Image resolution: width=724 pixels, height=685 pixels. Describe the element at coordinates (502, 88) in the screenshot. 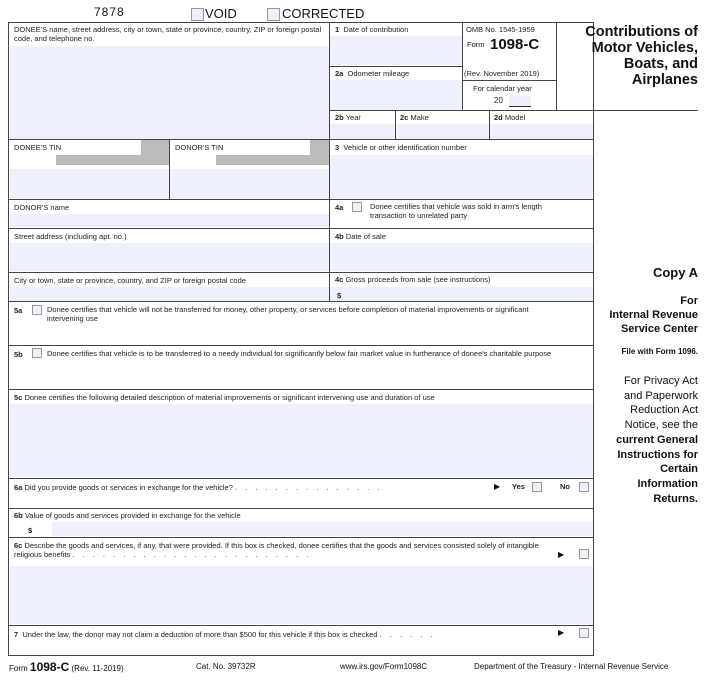

I see `calendar-year-label: For calendar year` at that location.